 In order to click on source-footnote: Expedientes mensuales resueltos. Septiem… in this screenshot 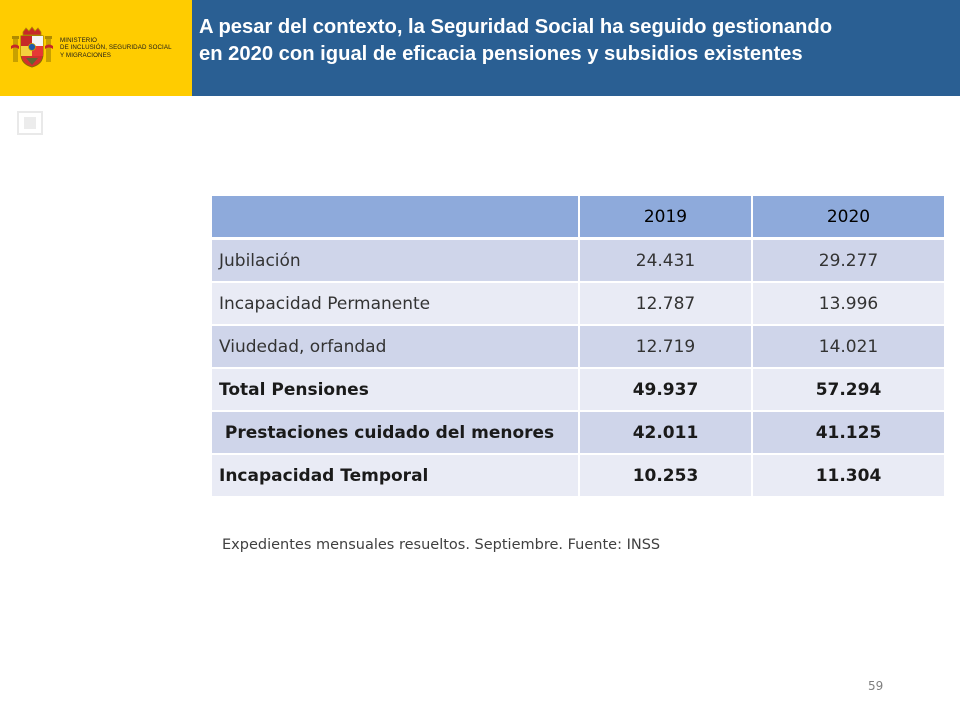, I will do `click(441, 545)`.